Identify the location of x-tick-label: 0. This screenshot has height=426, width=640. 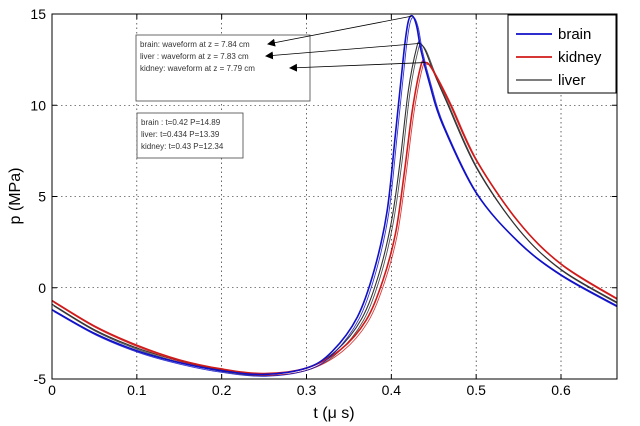
(52, 390).